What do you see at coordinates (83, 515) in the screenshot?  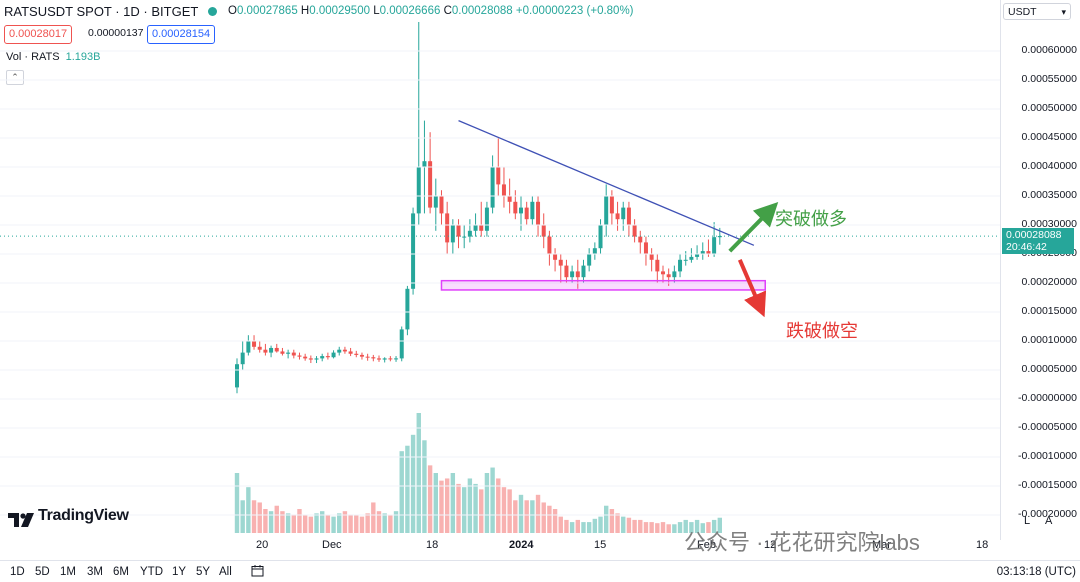 I see `tradingview-logo-text: TradingView` at bounding box center [83, 515].